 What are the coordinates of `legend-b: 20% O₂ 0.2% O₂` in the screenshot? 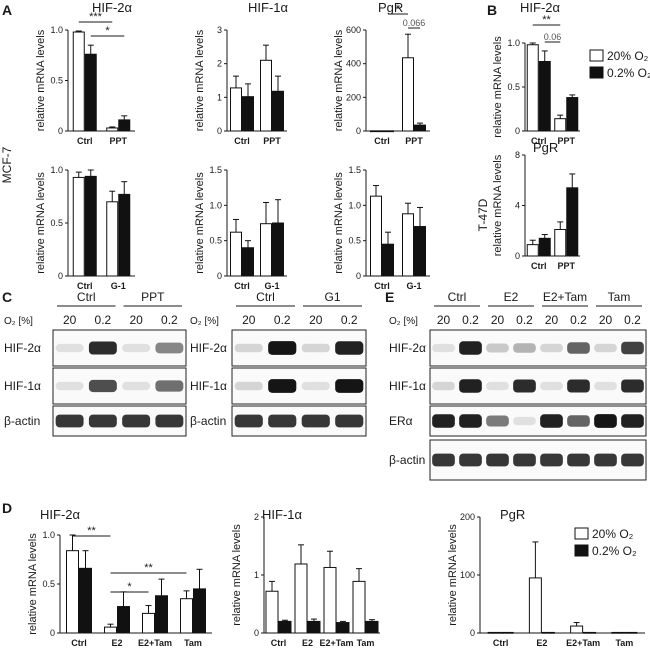 It's located at (619, 64).